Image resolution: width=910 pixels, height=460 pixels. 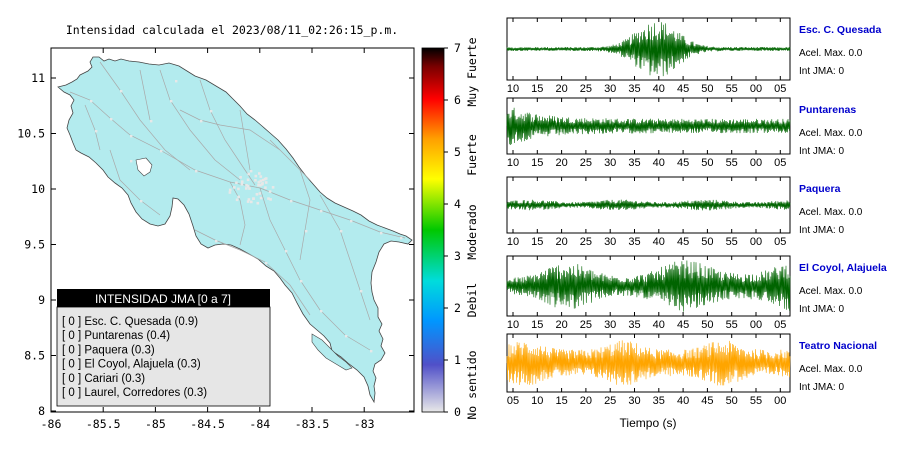 I want to click on seismogram-tick-label: 10, so click(x=513, y=163).